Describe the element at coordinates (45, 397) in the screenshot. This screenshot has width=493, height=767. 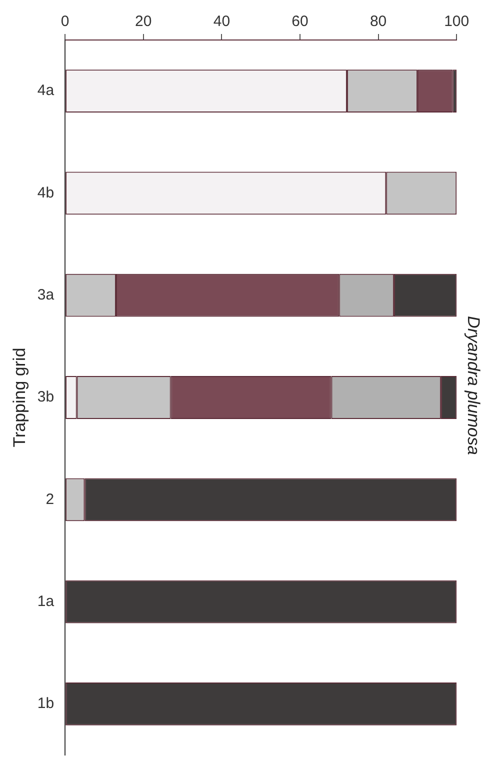
I see `y-tick-label: 3b` at that location.